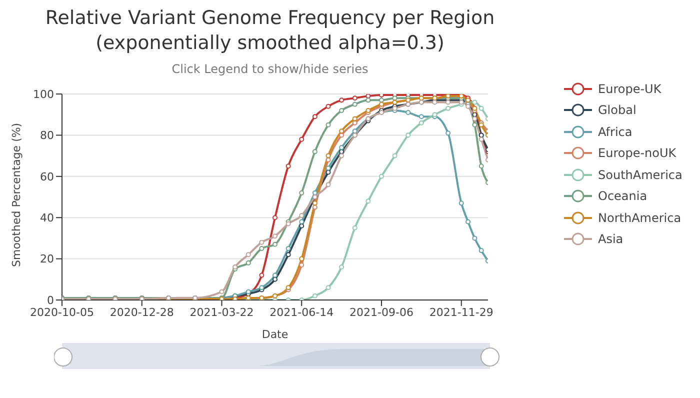 Image resolution: width=700 pixels, height=398 pixels. Describe the element at coordinates (623, 196) in the screenshot. I see `legend-label: Oceania` at that location.